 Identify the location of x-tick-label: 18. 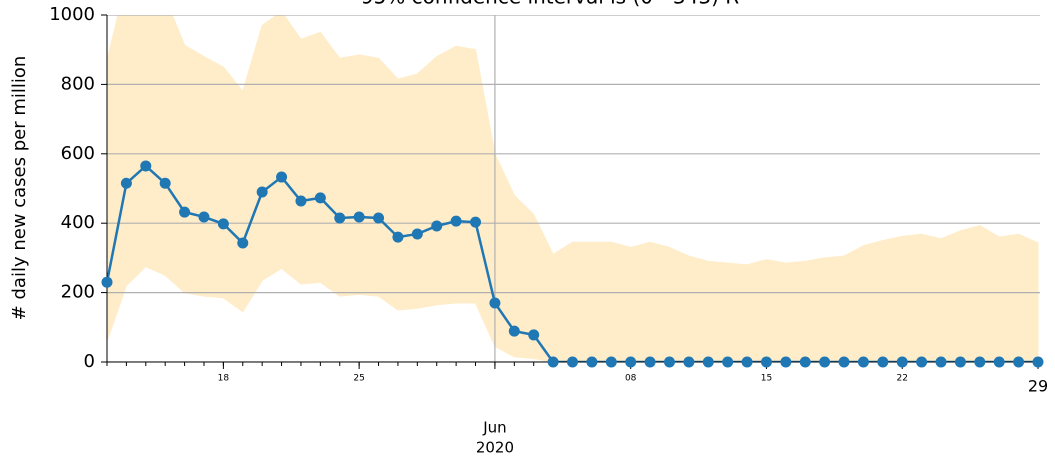
(224, 379).